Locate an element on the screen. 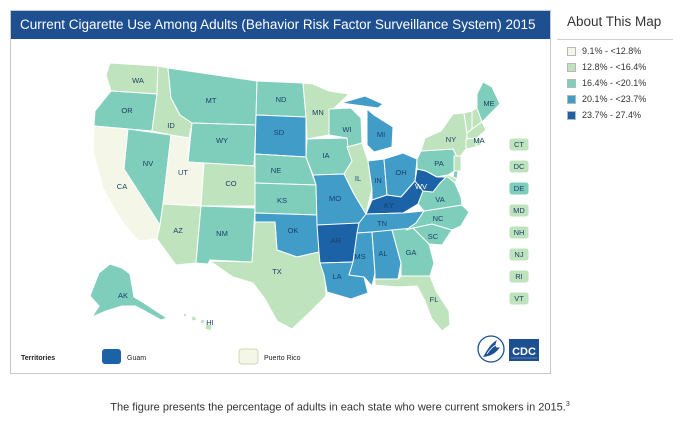 This screenshot has width=680, height=430. label-HI: HI is located at coordinates (210, 322).